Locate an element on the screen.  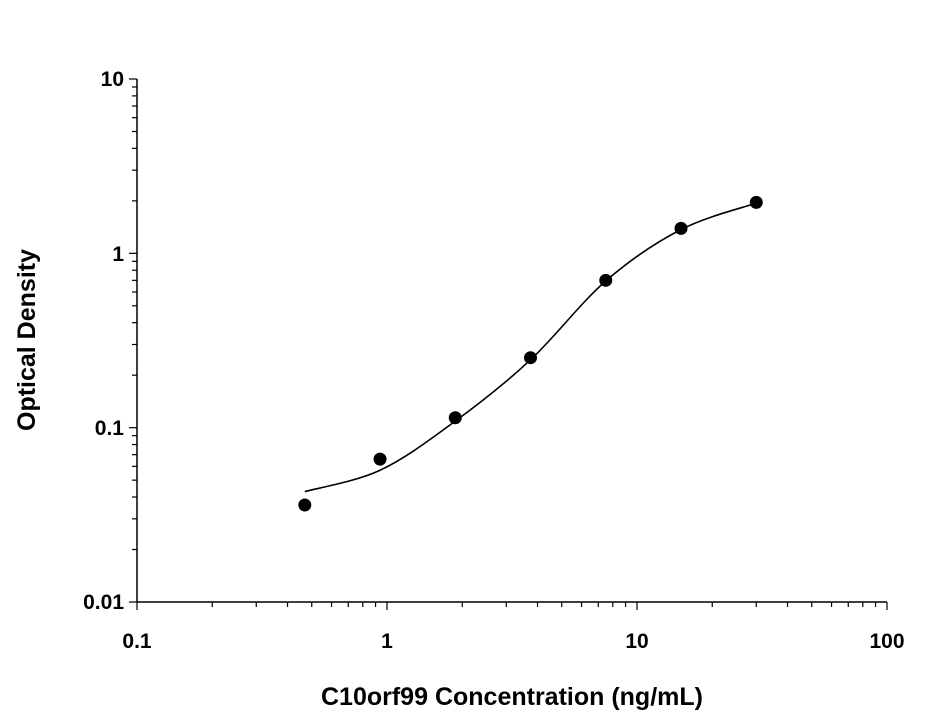
y-tick-label: 1 is located at coordinates (118, 254).